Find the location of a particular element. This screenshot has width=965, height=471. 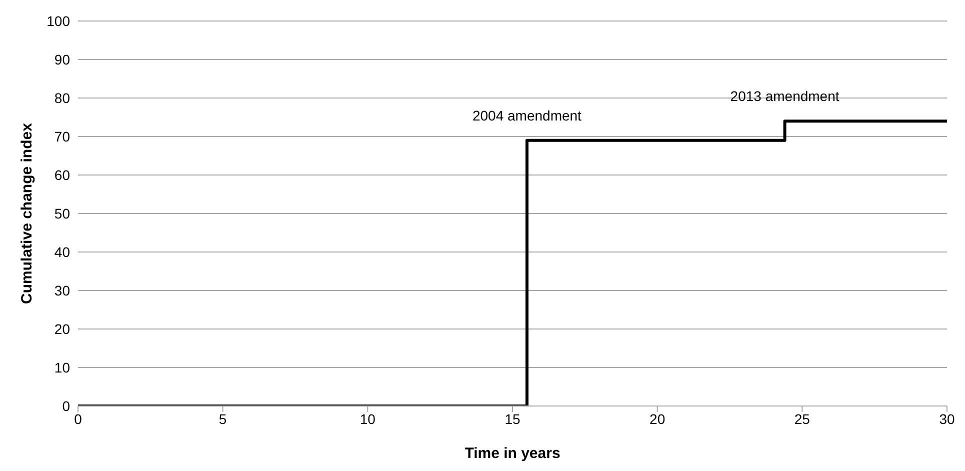

x-tick-label: 5 is located at coordinates (222, 418).